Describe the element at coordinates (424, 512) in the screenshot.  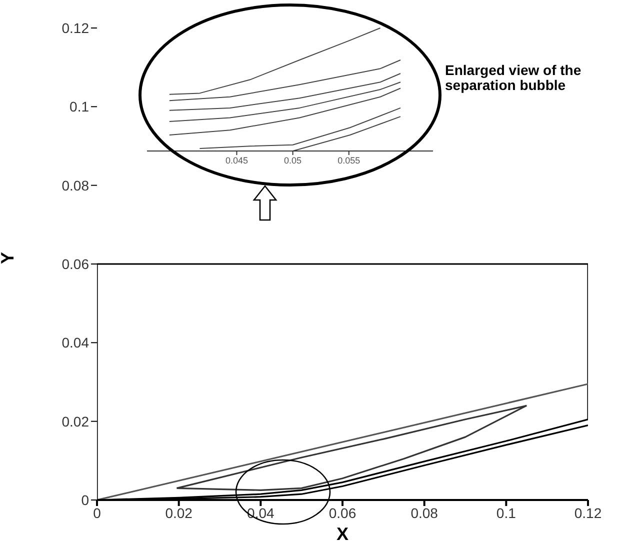
I see `x-tick-label: 0.08` at that location.